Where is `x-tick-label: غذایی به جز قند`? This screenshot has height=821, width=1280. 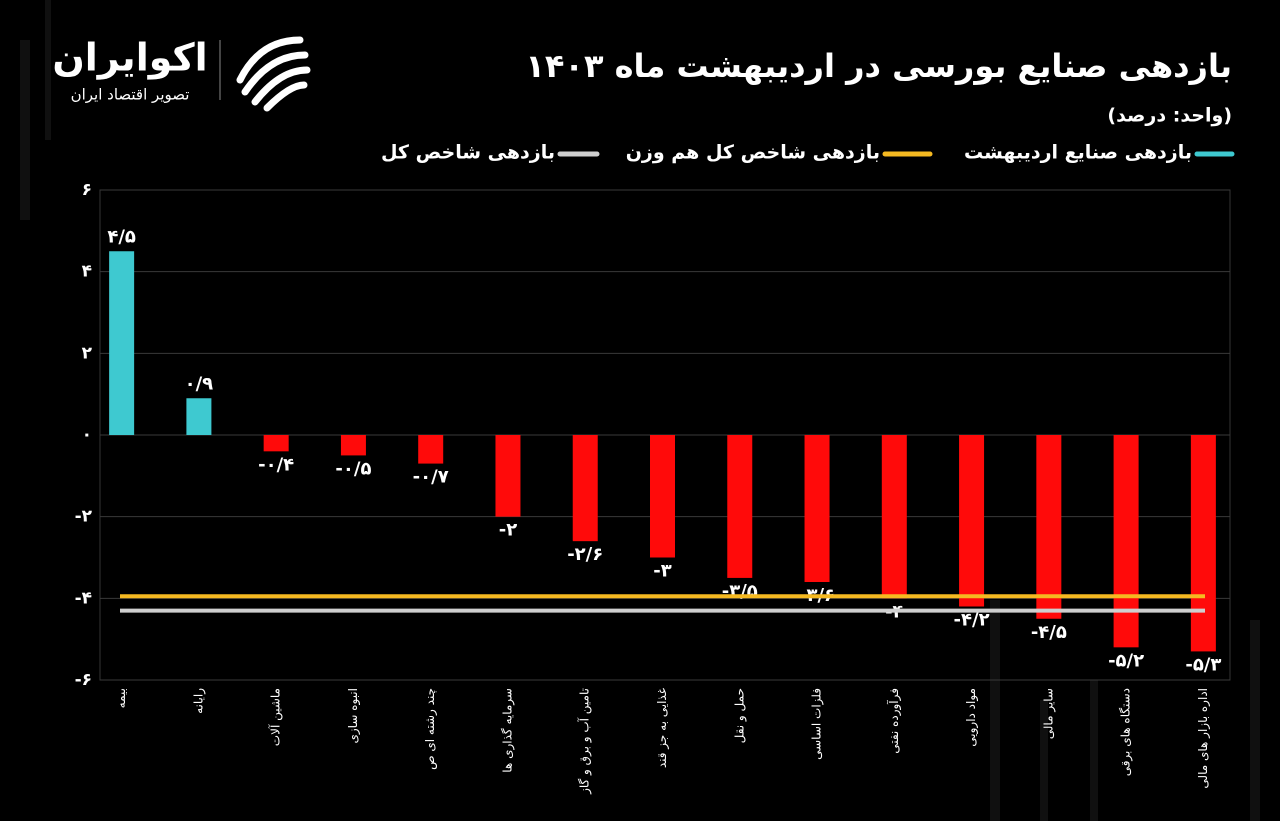 x-tick-label: غذایی به جز قند is located at coordinates (662, 728).